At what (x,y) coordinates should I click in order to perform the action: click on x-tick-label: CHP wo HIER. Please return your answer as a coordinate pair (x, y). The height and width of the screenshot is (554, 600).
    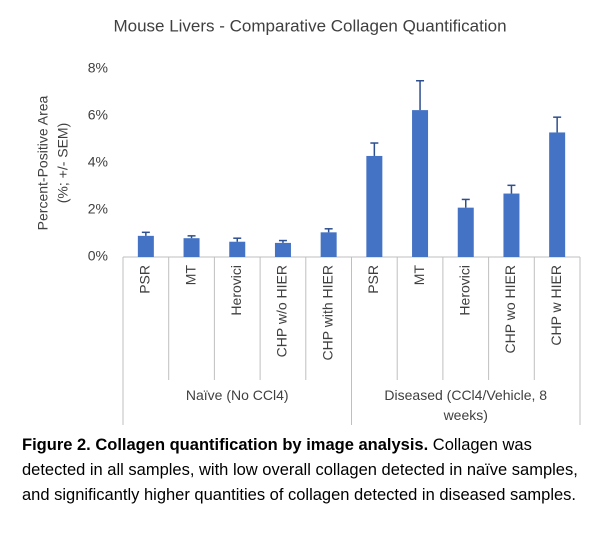
    Looking at the image, I should click on (510, 309).